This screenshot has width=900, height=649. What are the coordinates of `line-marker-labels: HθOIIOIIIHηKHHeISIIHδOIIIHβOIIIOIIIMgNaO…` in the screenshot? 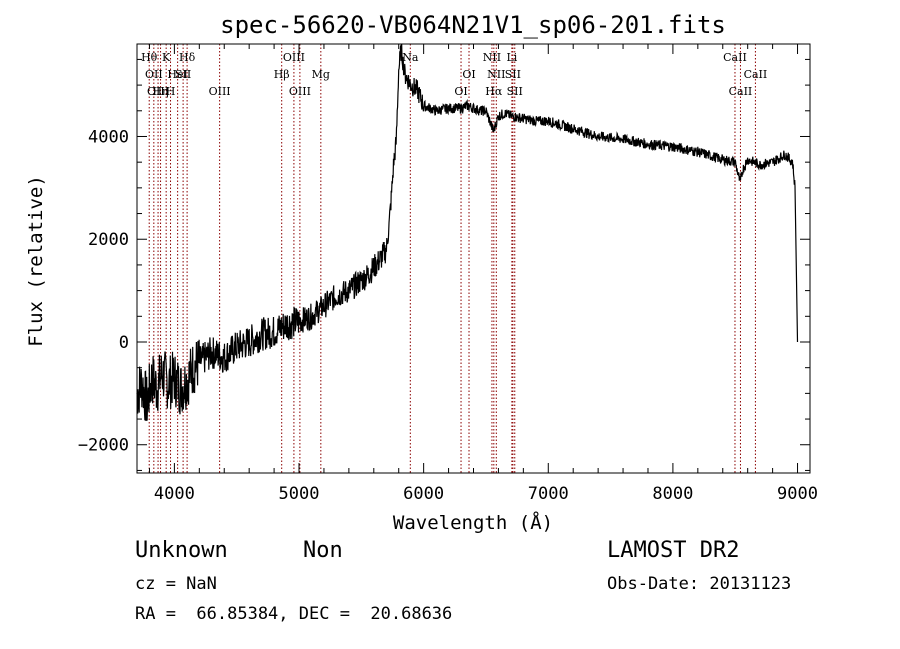 It's located at (454, 74).